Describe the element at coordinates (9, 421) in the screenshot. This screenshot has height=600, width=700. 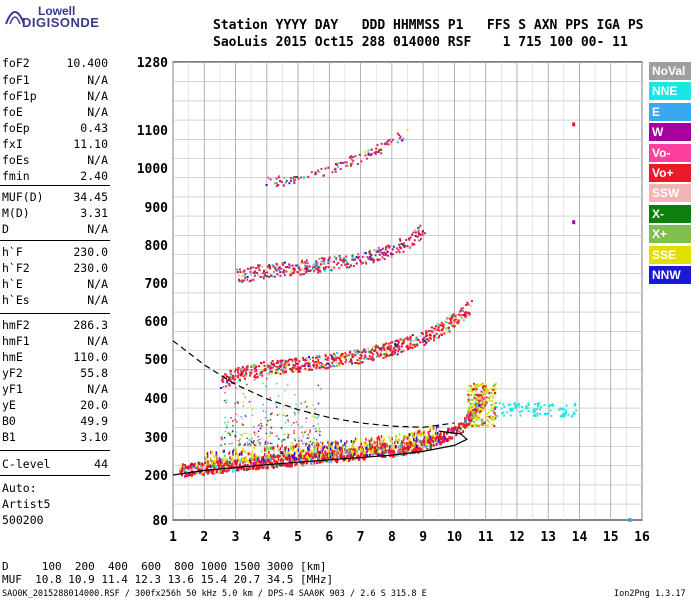
I see `param-name: B0` at that location.